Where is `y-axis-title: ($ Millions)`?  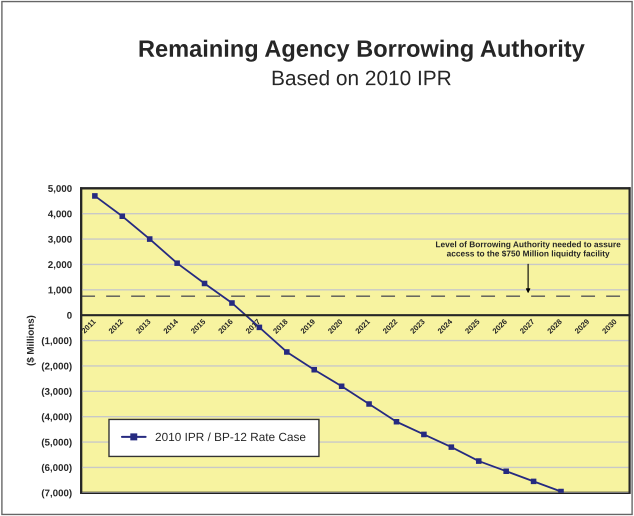 y-axis-title: ($ Millions) is located at coordinates (31, 341).